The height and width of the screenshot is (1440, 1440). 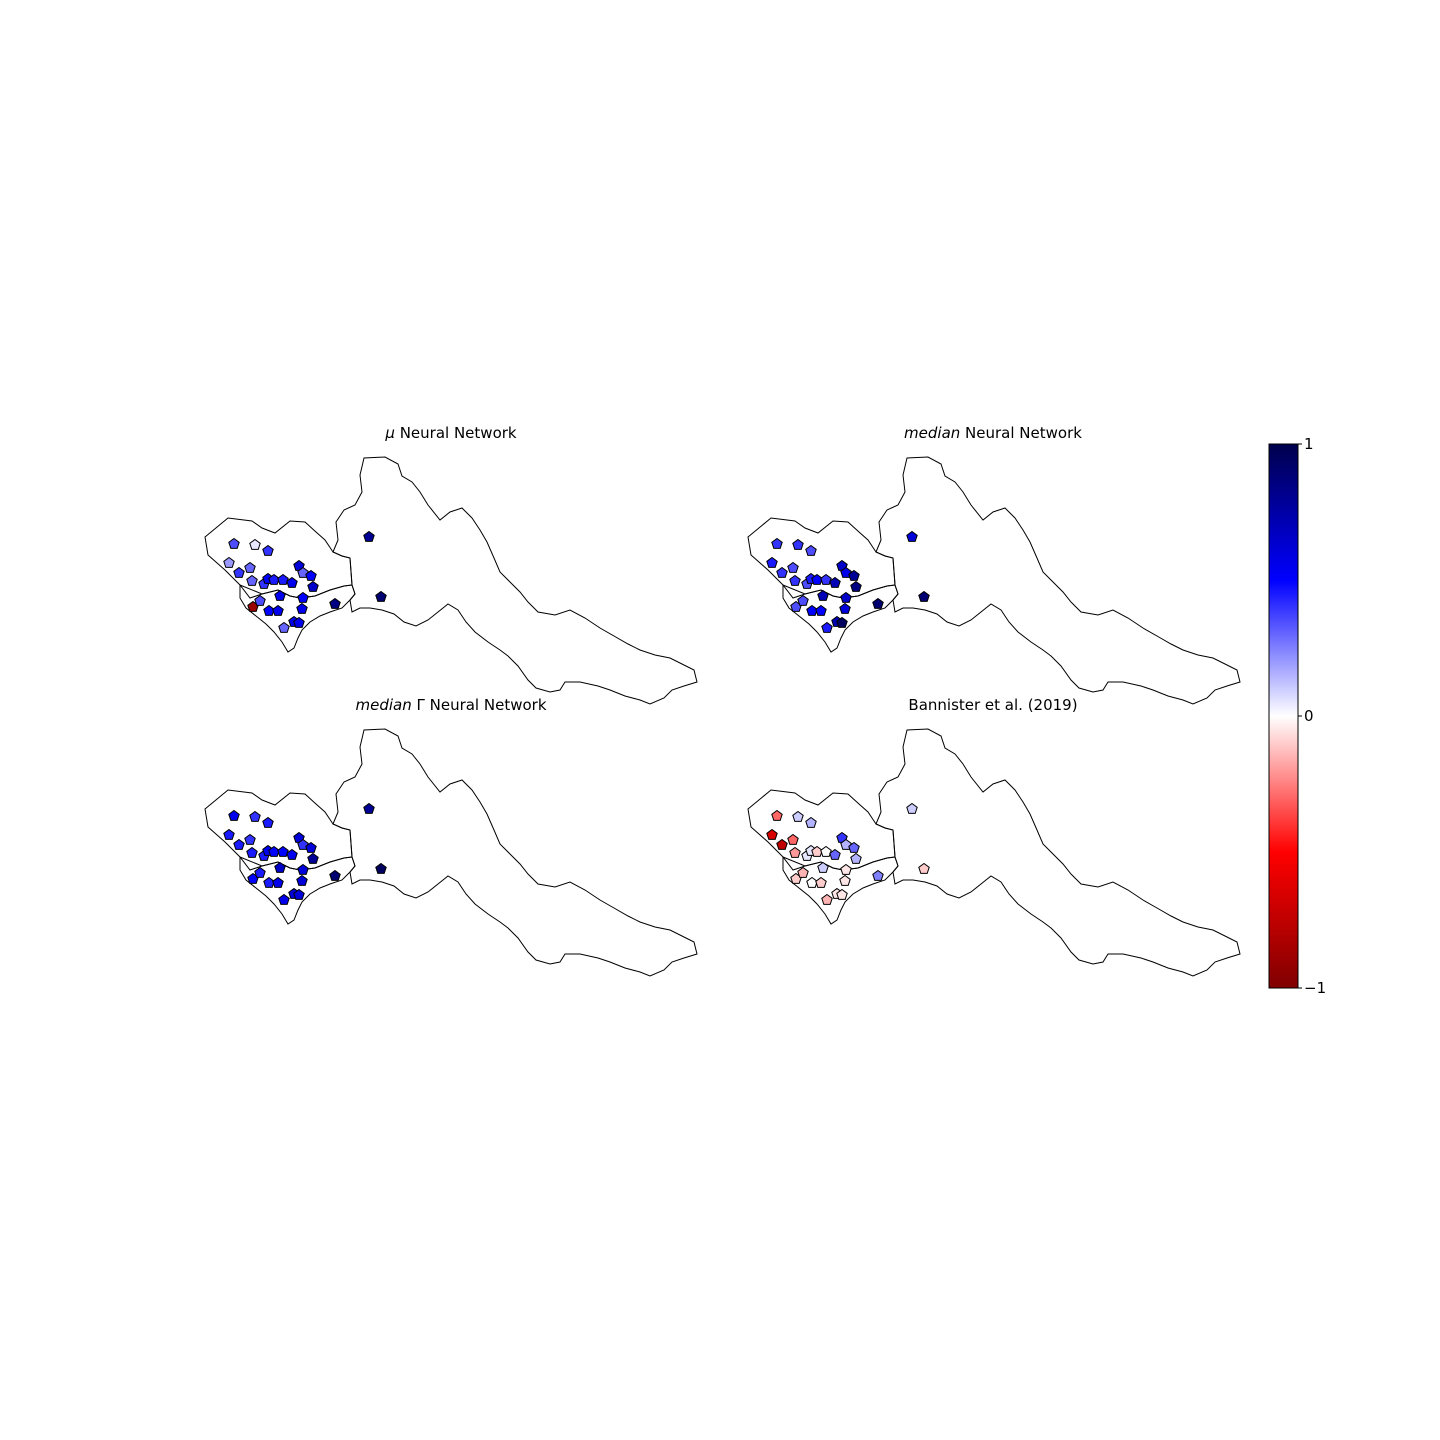 I want to click on map-panel-median, so click(x=994, y=580).